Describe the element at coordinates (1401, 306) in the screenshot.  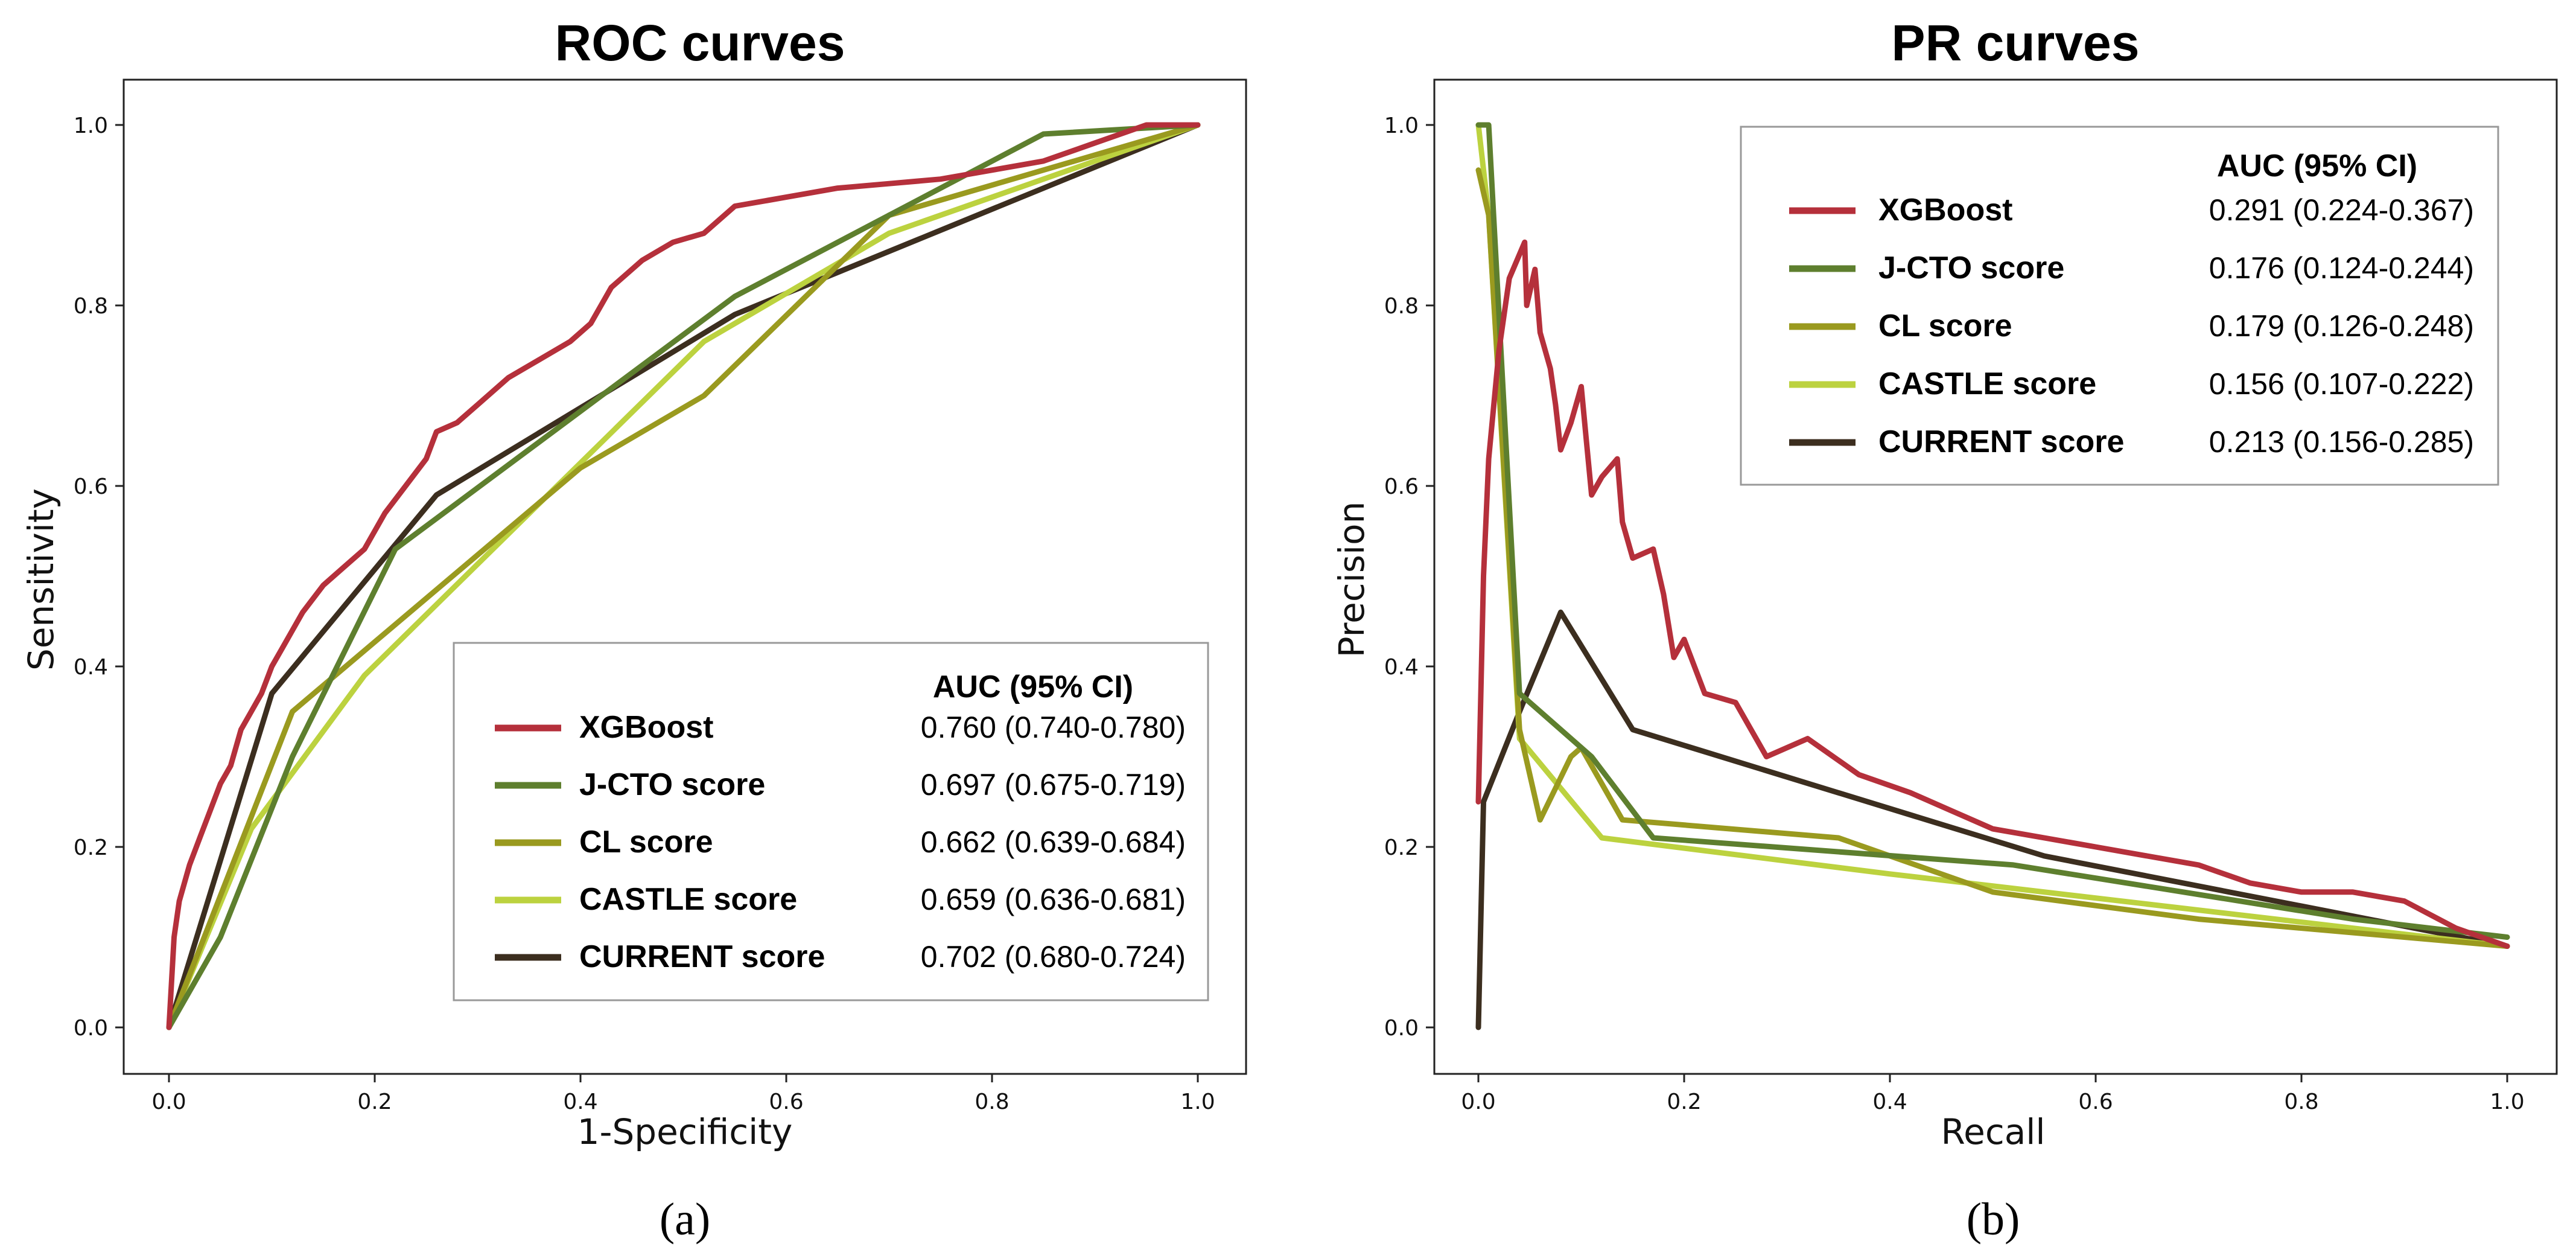
I see `pr-y-tick-label: 0.8` at that location.